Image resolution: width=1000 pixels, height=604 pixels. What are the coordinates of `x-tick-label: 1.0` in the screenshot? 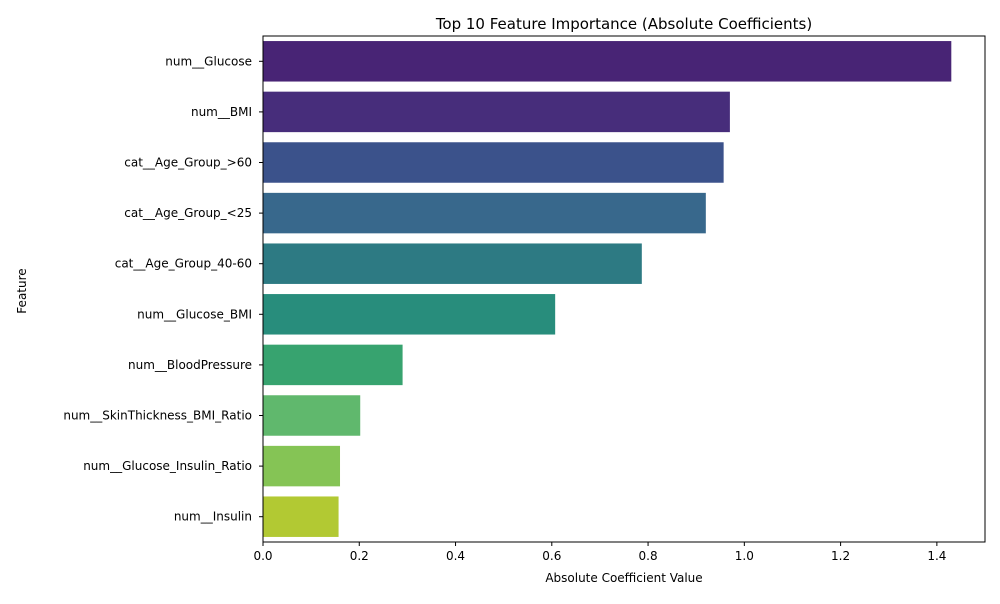 It's located at (744, 556).